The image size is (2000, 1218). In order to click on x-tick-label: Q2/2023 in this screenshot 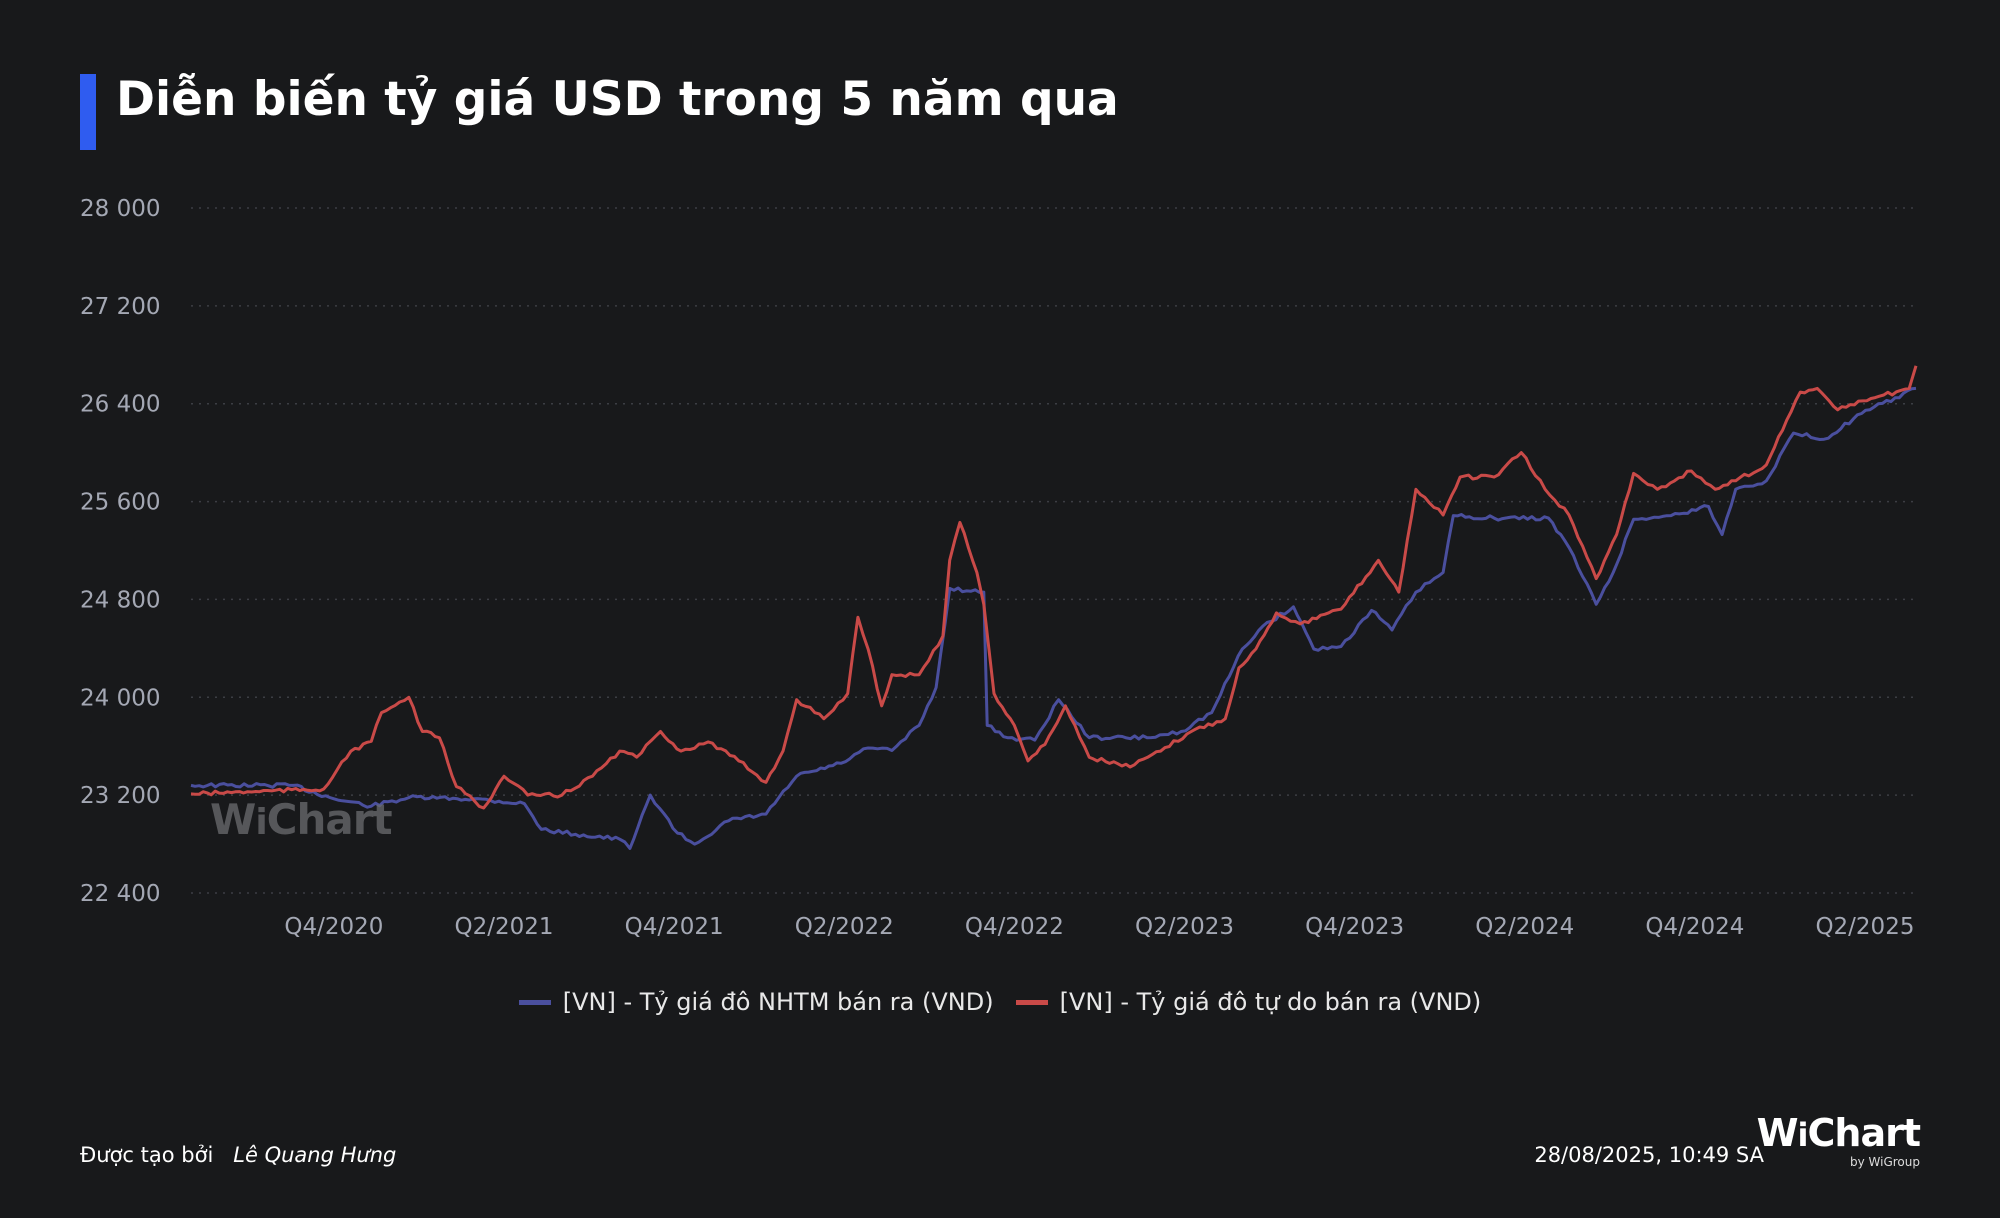, I will do `click(1184, 927)`.